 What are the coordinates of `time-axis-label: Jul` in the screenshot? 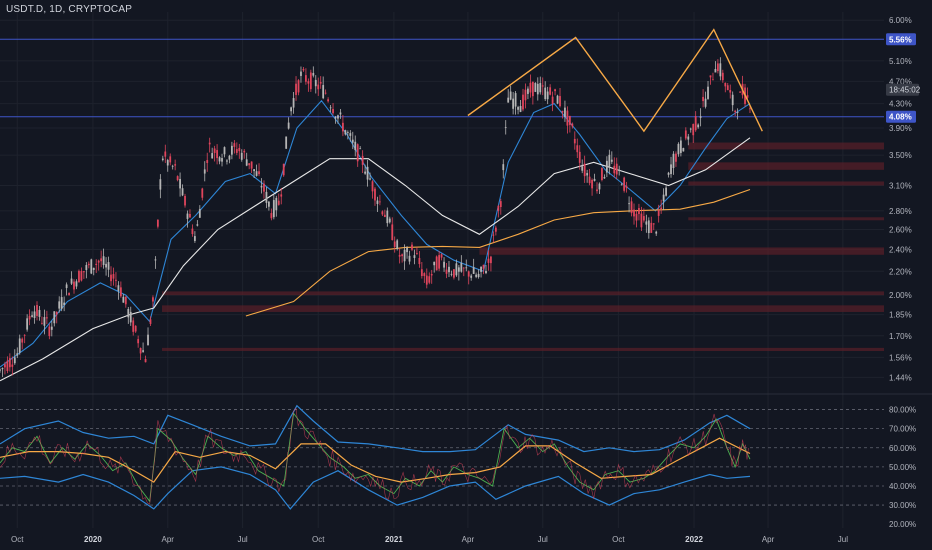 It's located at (543, 539).